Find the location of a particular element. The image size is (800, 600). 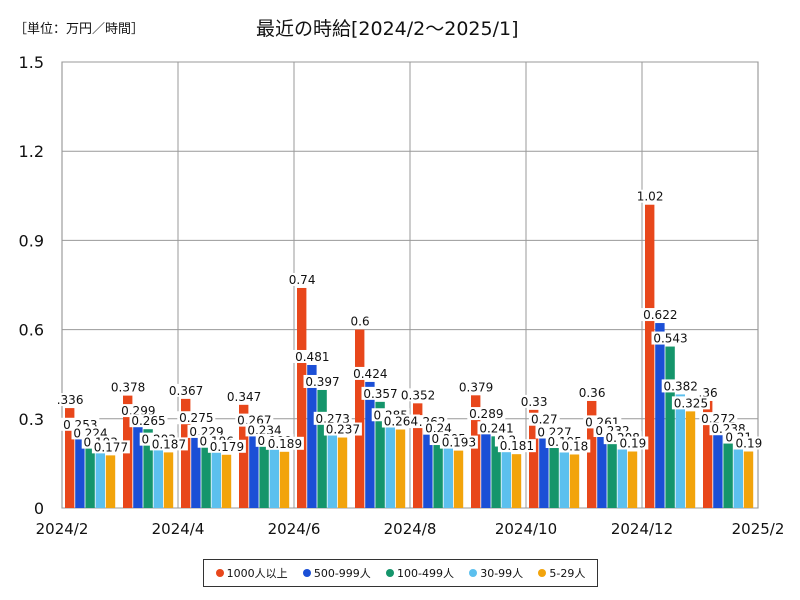

bar-100-499人-2024/7 is located at coordinates (380, 454).